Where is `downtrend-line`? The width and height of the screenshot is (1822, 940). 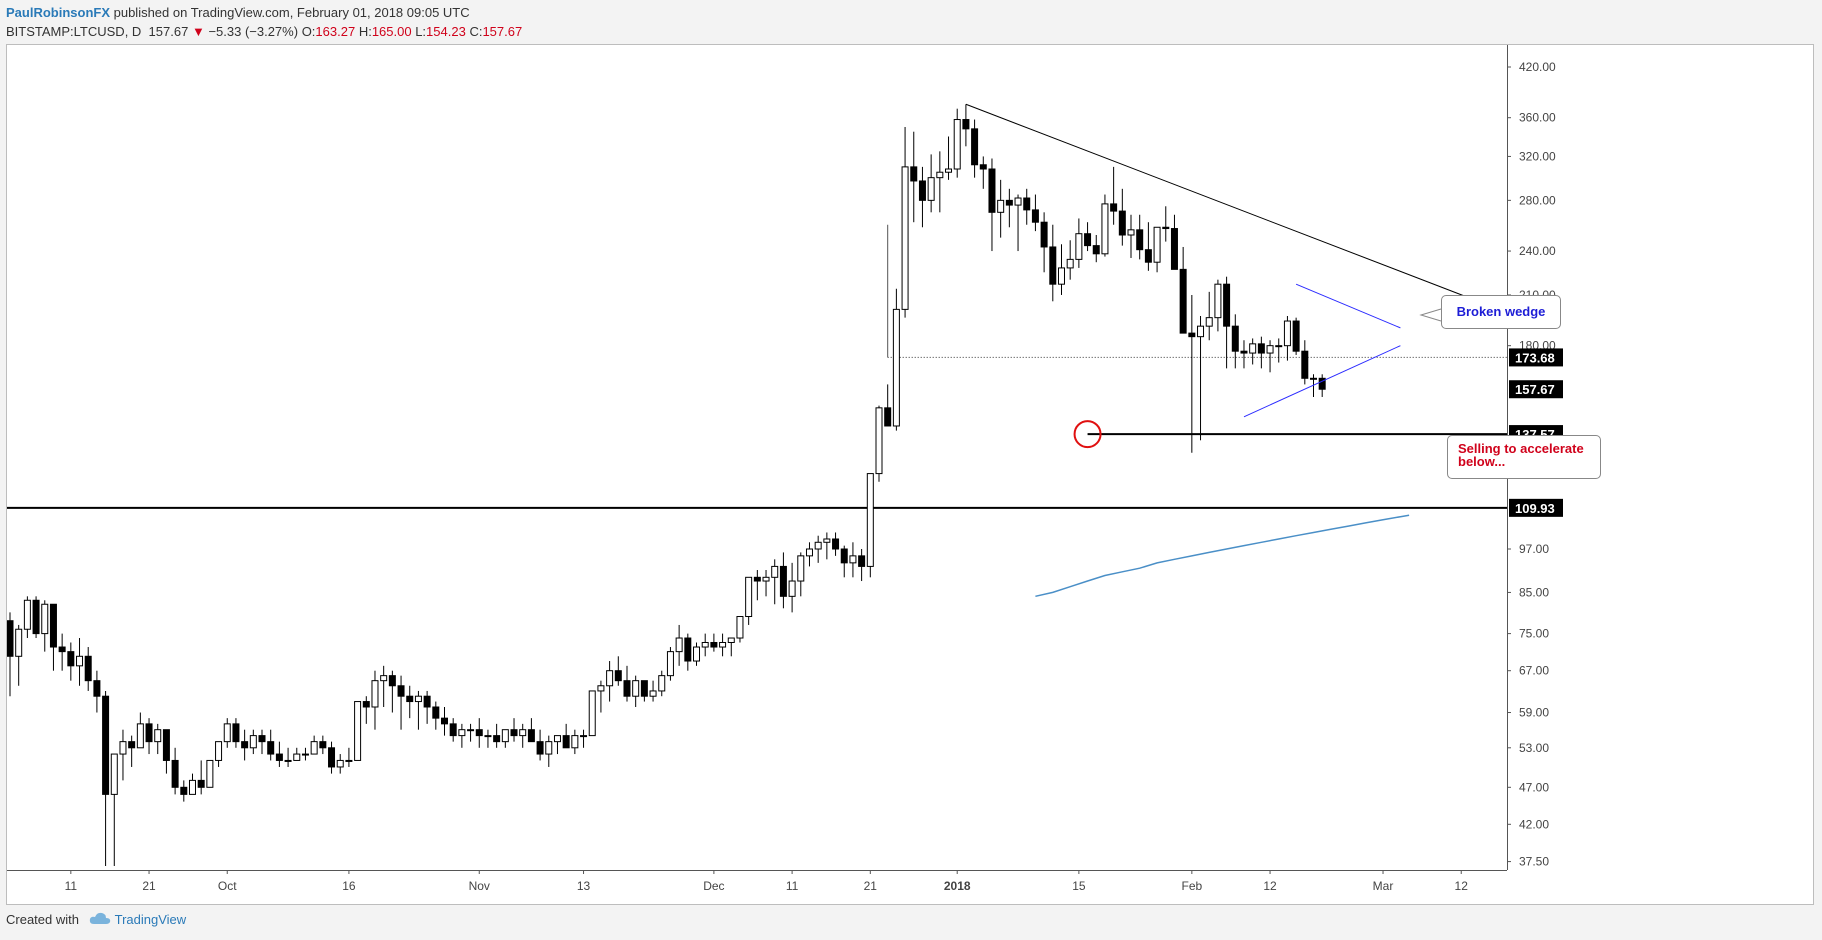 downtrend-line is located at coordinates (1218, 201).